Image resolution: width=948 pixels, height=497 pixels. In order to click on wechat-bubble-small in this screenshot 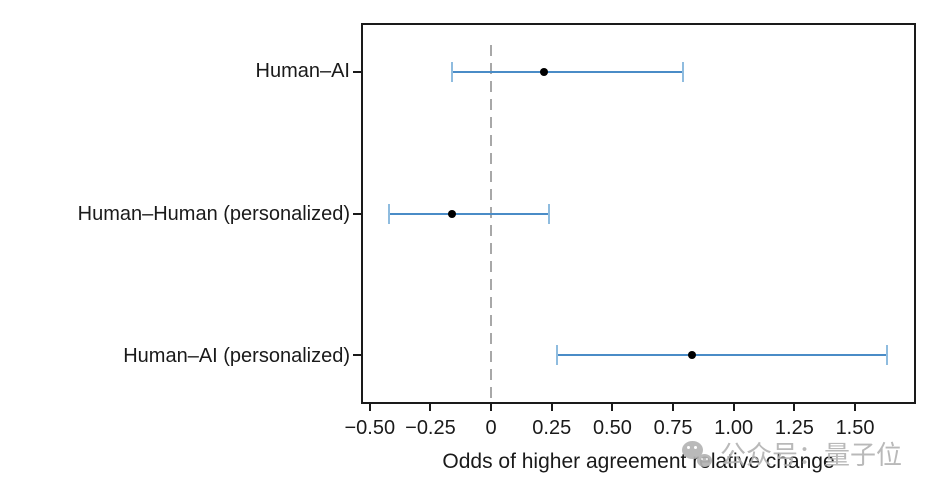, I will do `click(704, 460)`.